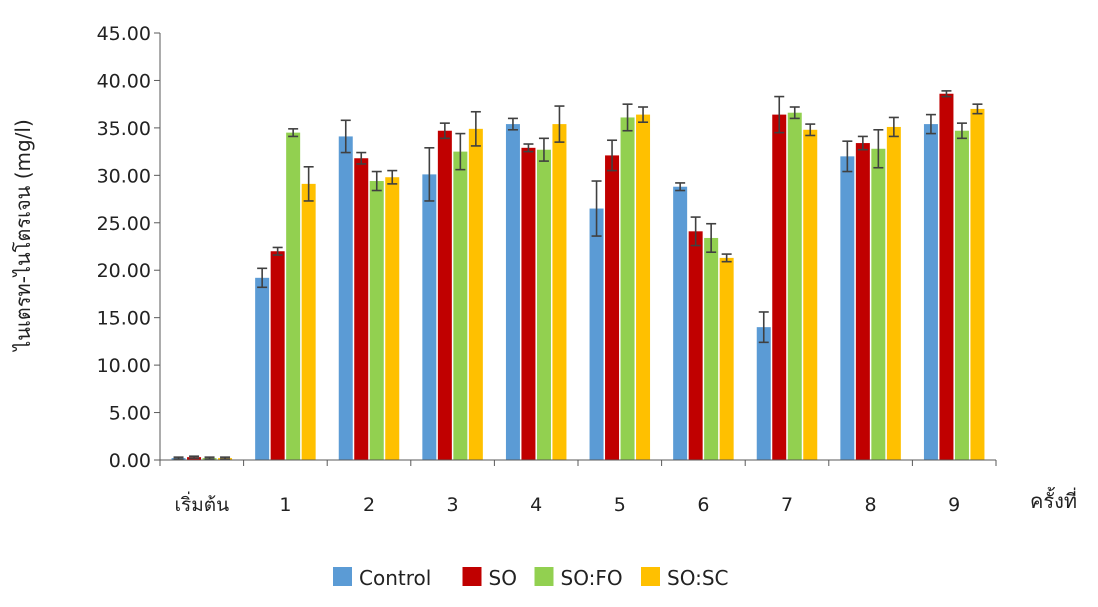 Image resolution: width=1098 pixels, height=607 pixels. I want to click on y-axis-title: ไนเตรท-ไนโตรเจน (mg/l), so click(23, 236).